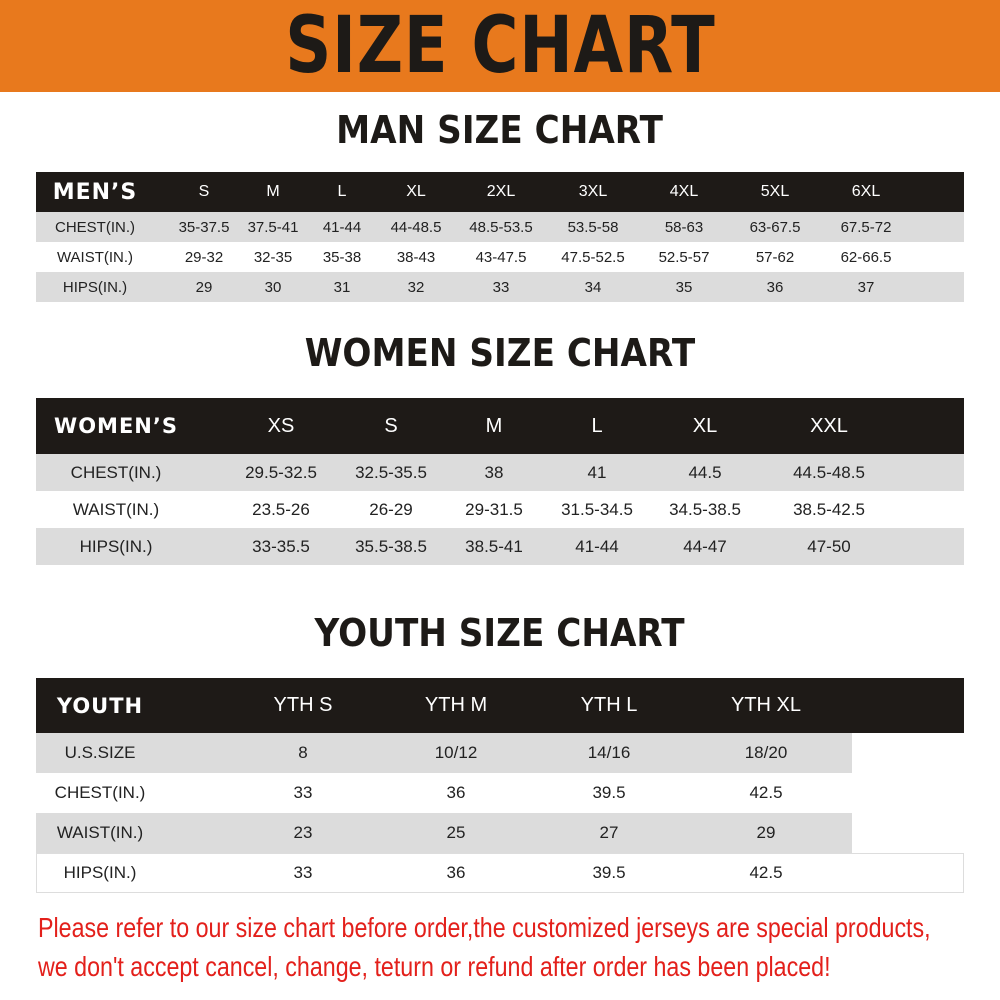 The image size is (1000, 1000). Describe the element at coordinates (684, 287) in the screenshot. I see `measurement-value: 35` at that location.